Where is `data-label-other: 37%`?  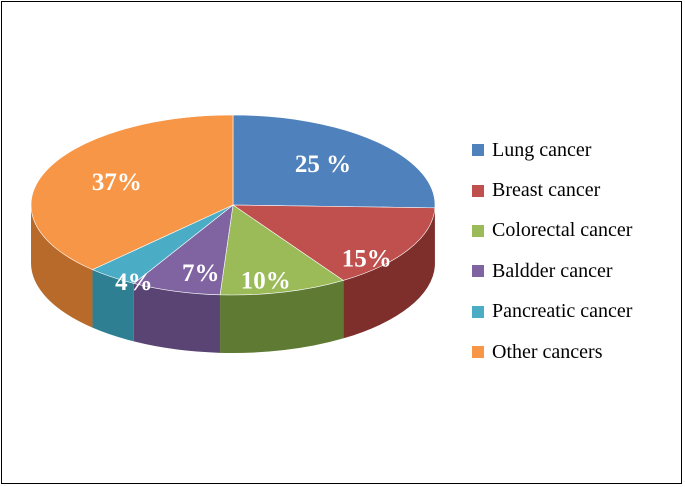
data-label-other: 37% is located at coordinates (117, 182).